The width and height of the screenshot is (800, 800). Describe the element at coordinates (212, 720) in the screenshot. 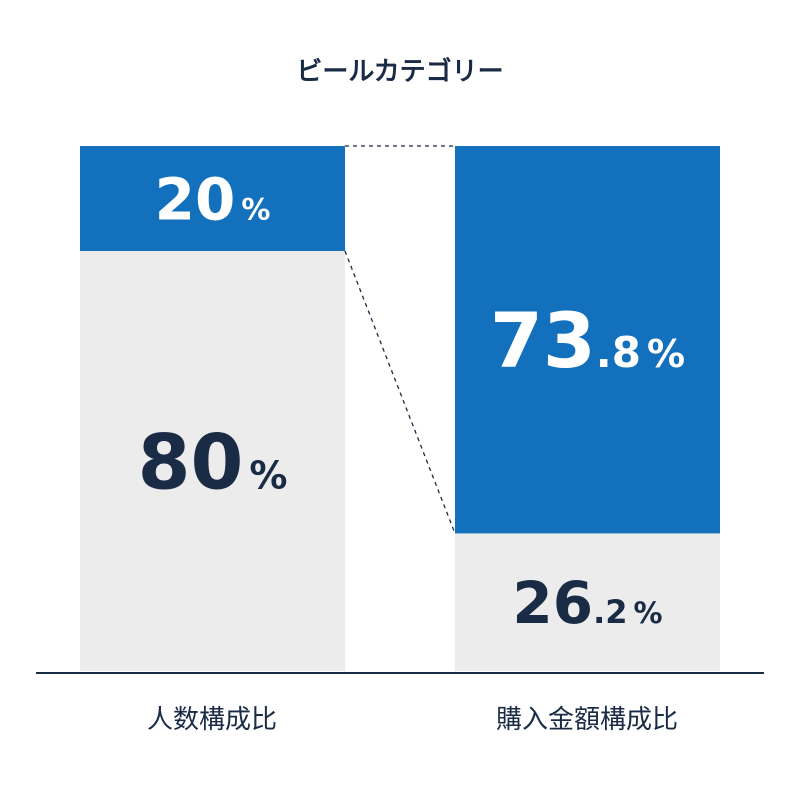

I see `category-label-0: 人数構成比` at that location.